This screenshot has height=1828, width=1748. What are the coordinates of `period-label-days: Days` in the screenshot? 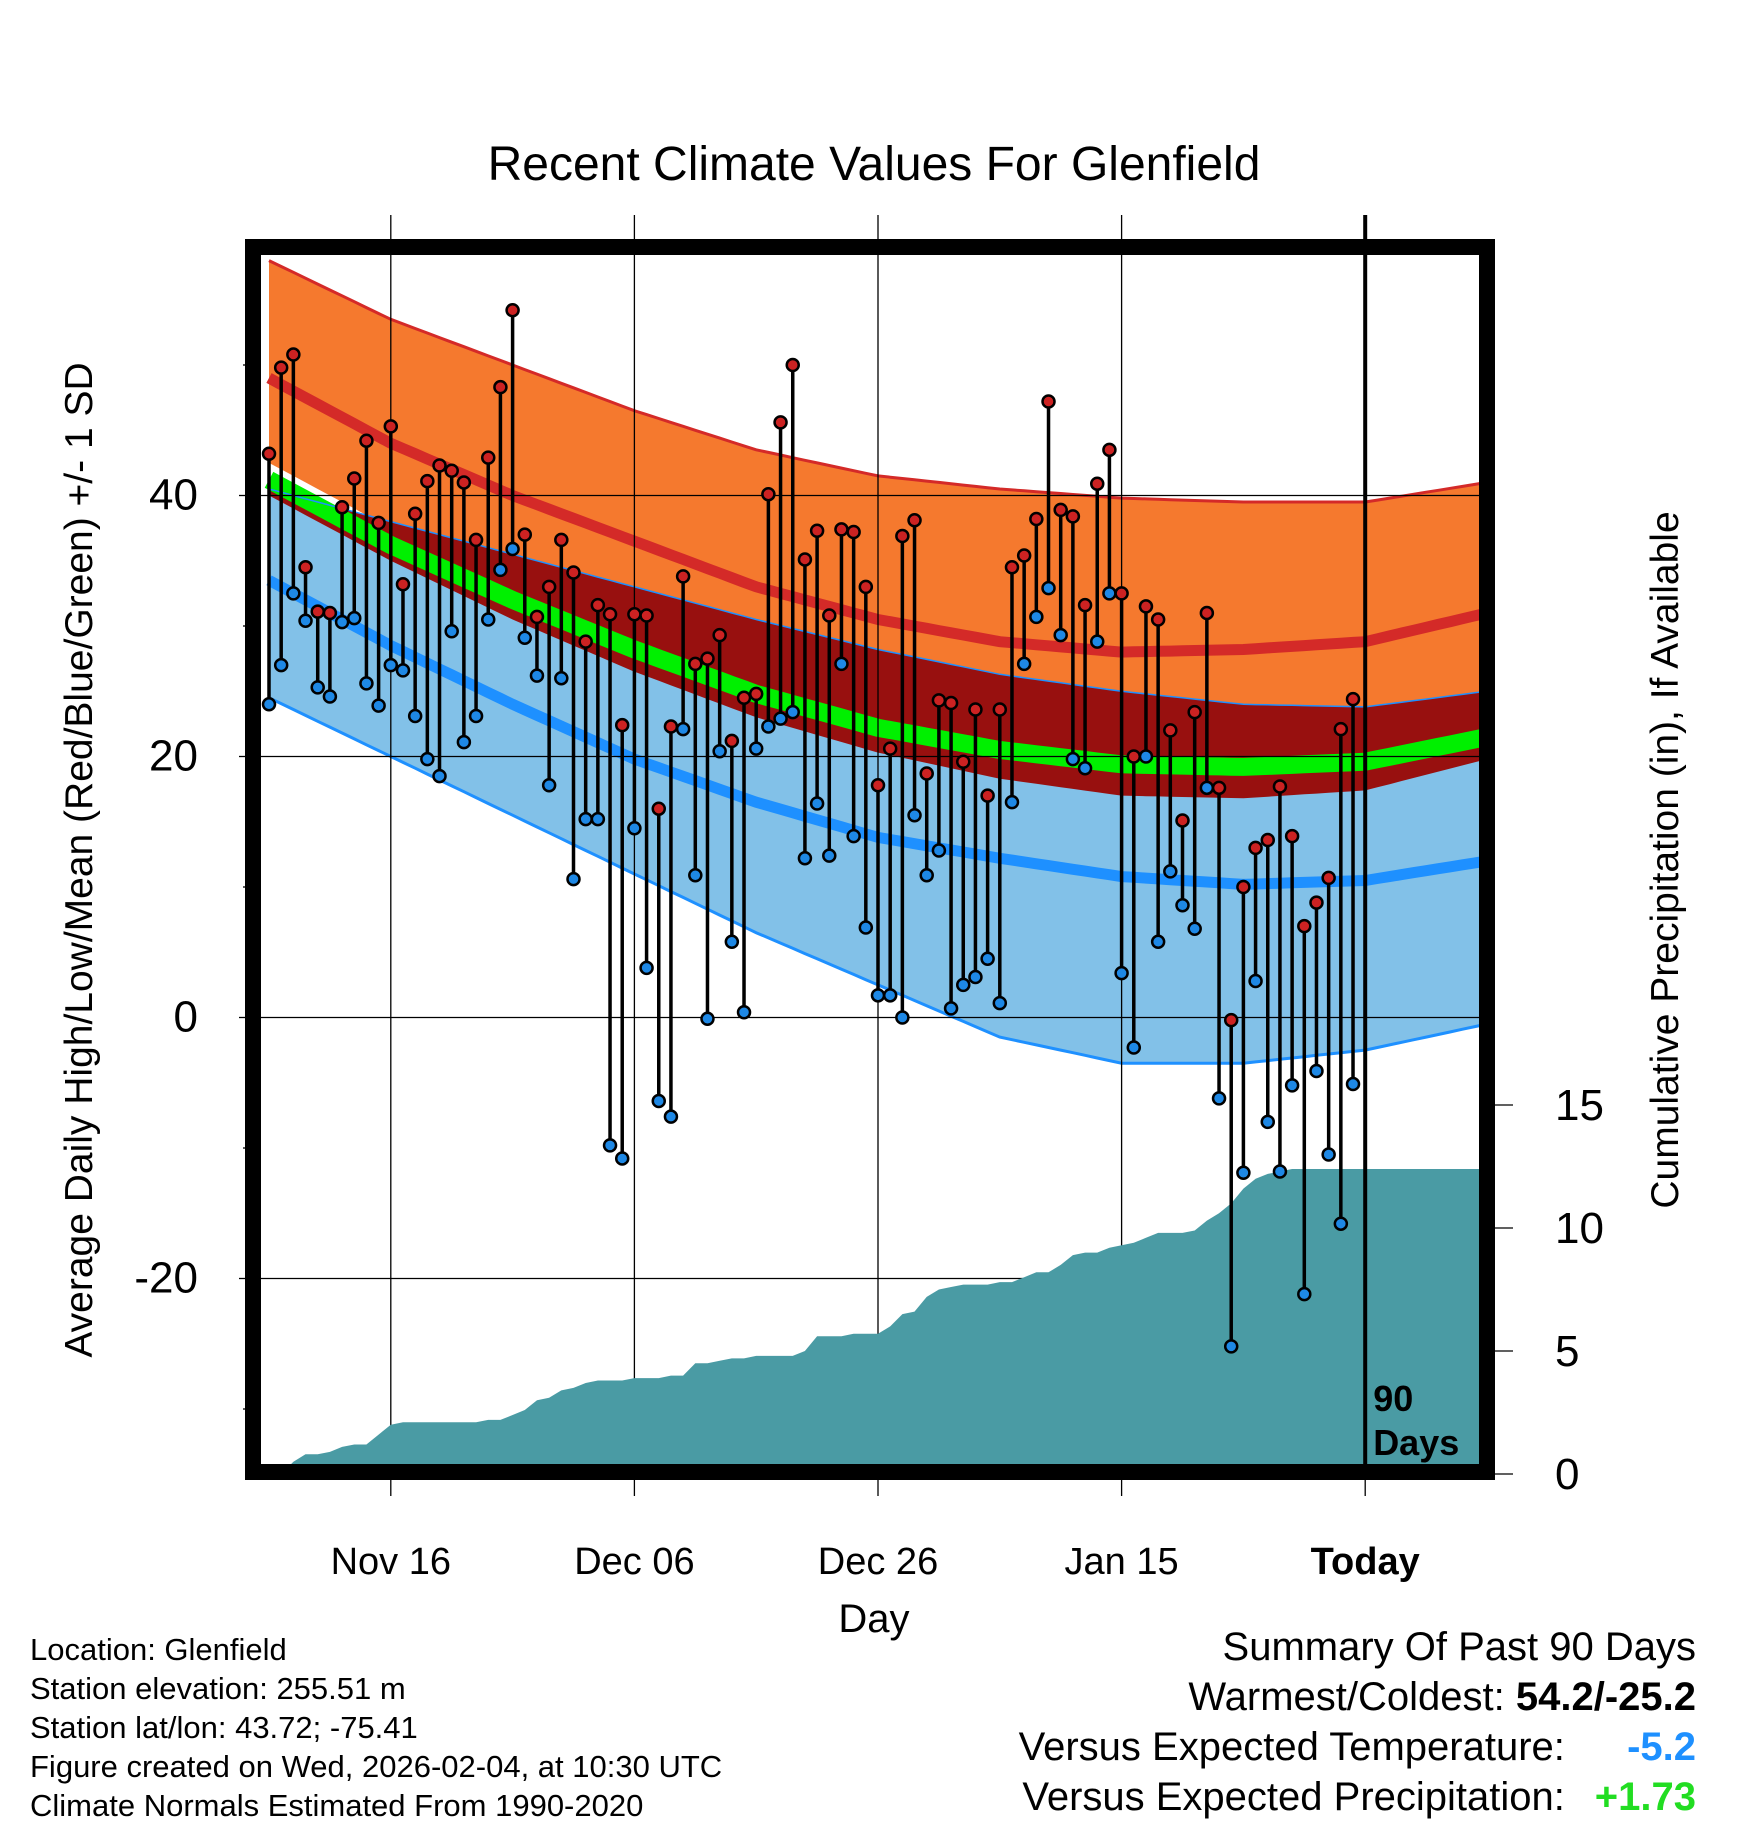 It's located at (1416, 1442).